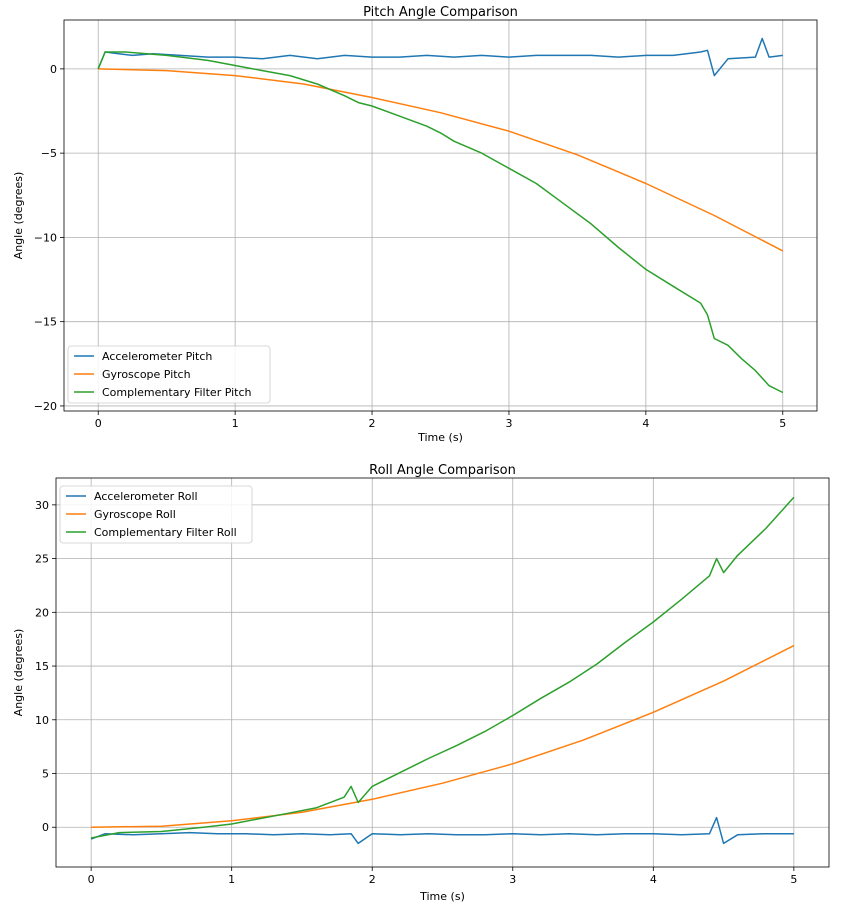 Image resolution: width=847 pixels, height=907 pixels. Describe the element at coordinates (42, 666) in the screenshot. I see `y-tick-label: 15` at that location.